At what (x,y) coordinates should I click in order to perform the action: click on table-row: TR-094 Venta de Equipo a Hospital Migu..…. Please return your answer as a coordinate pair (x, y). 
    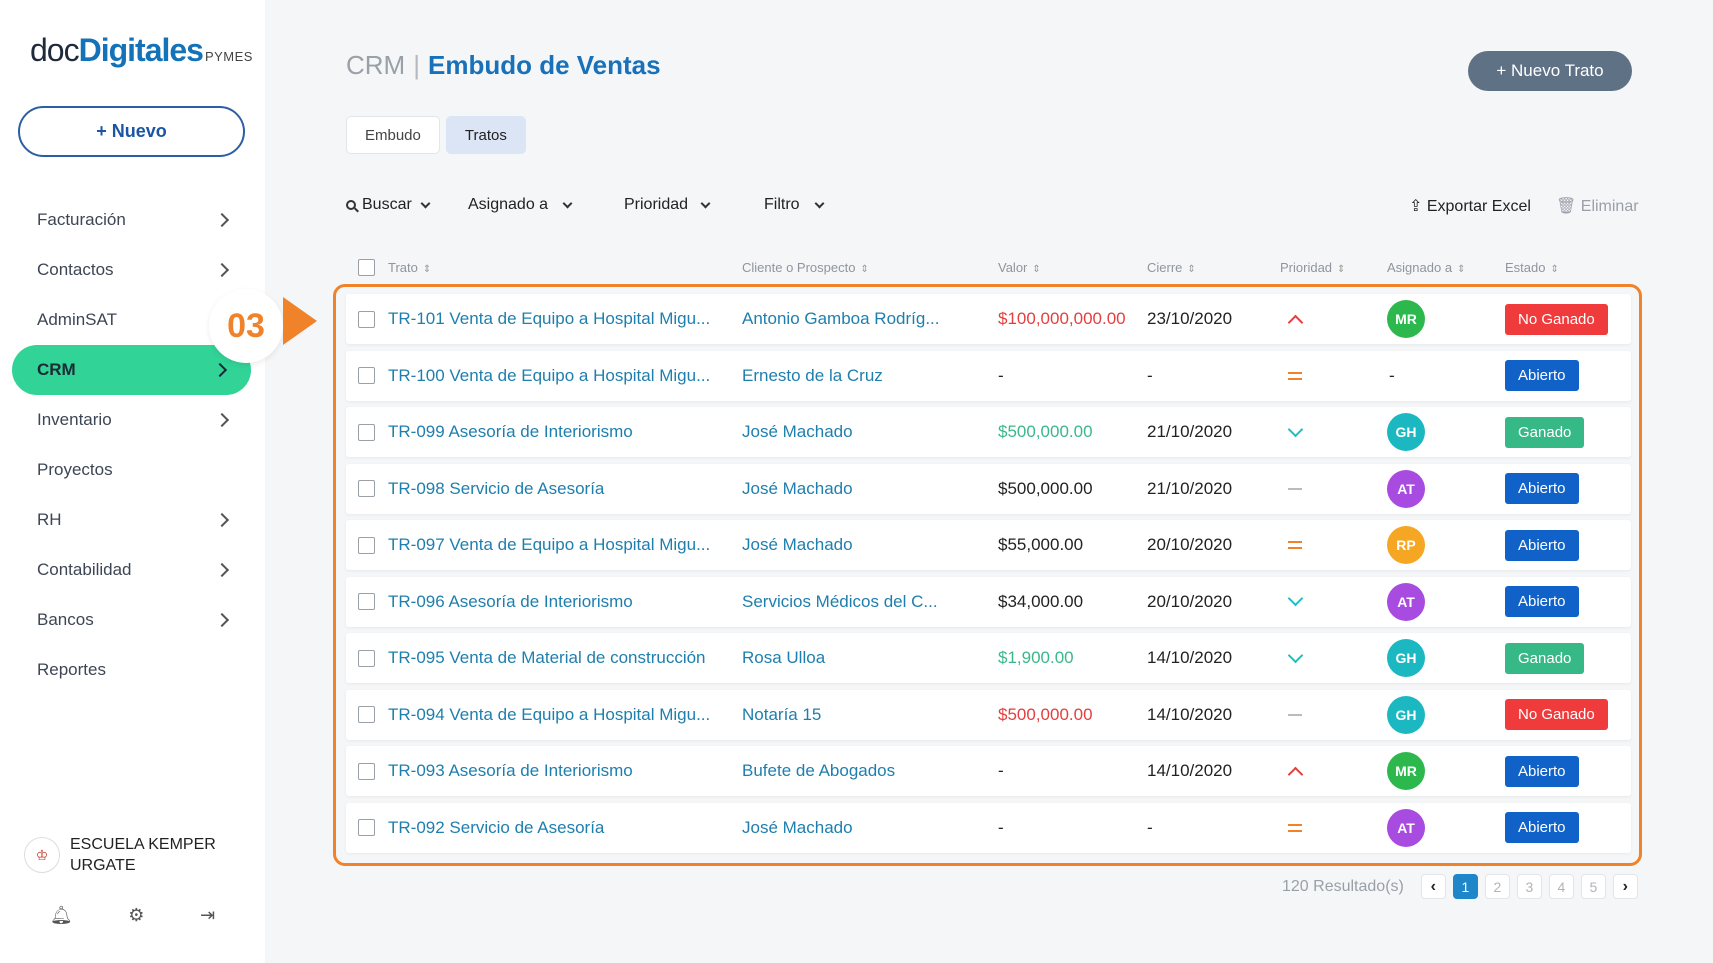
    Looking at the image, I should click on (988, 714).